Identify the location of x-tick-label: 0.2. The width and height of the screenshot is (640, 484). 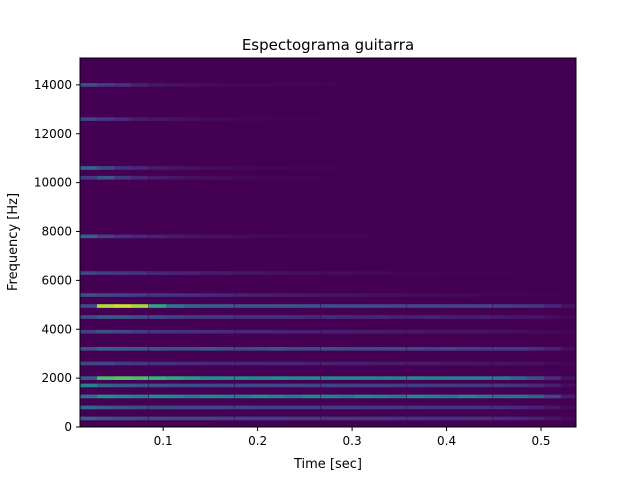
(257, 441).